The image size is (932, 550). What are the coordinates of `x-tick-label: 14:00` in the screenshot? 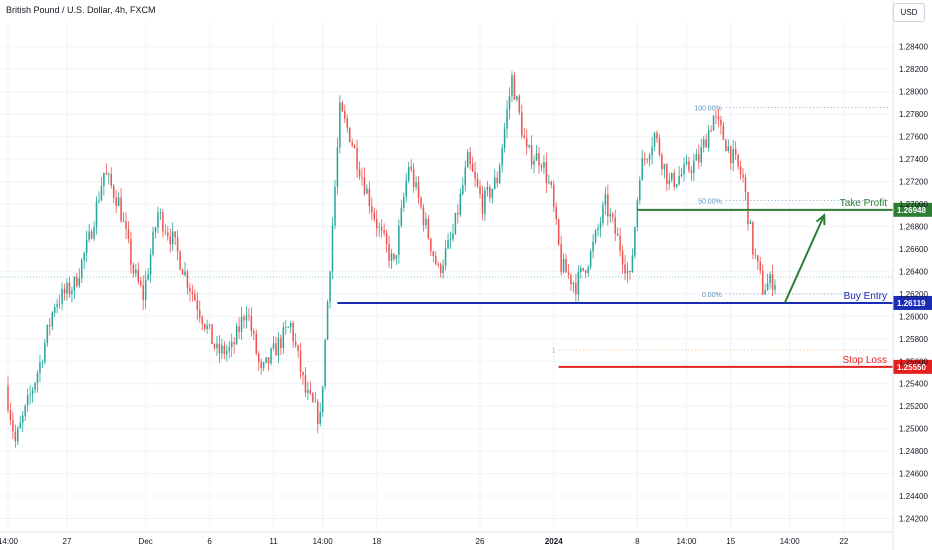 It's located at (790, 541).